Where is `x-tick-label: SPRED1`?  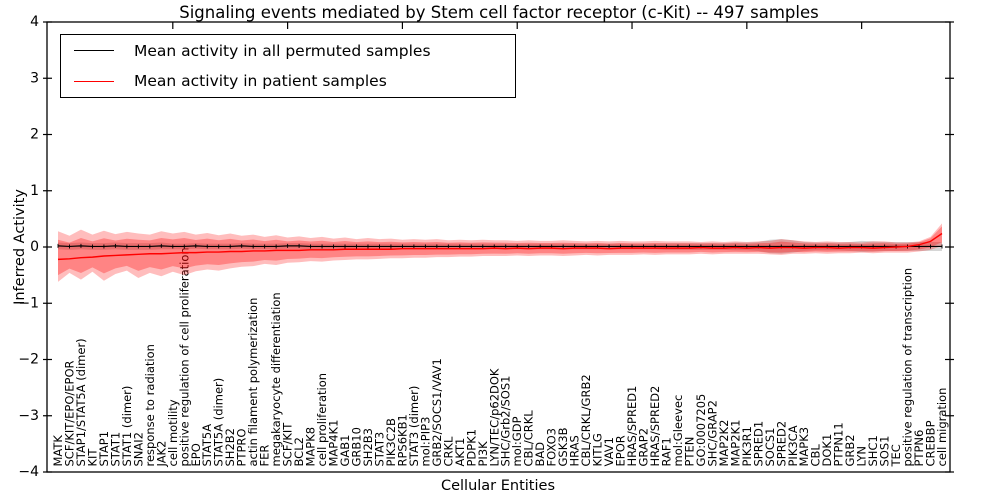
x-tick-label: SPRED1 is located at coordinates (758, 444).